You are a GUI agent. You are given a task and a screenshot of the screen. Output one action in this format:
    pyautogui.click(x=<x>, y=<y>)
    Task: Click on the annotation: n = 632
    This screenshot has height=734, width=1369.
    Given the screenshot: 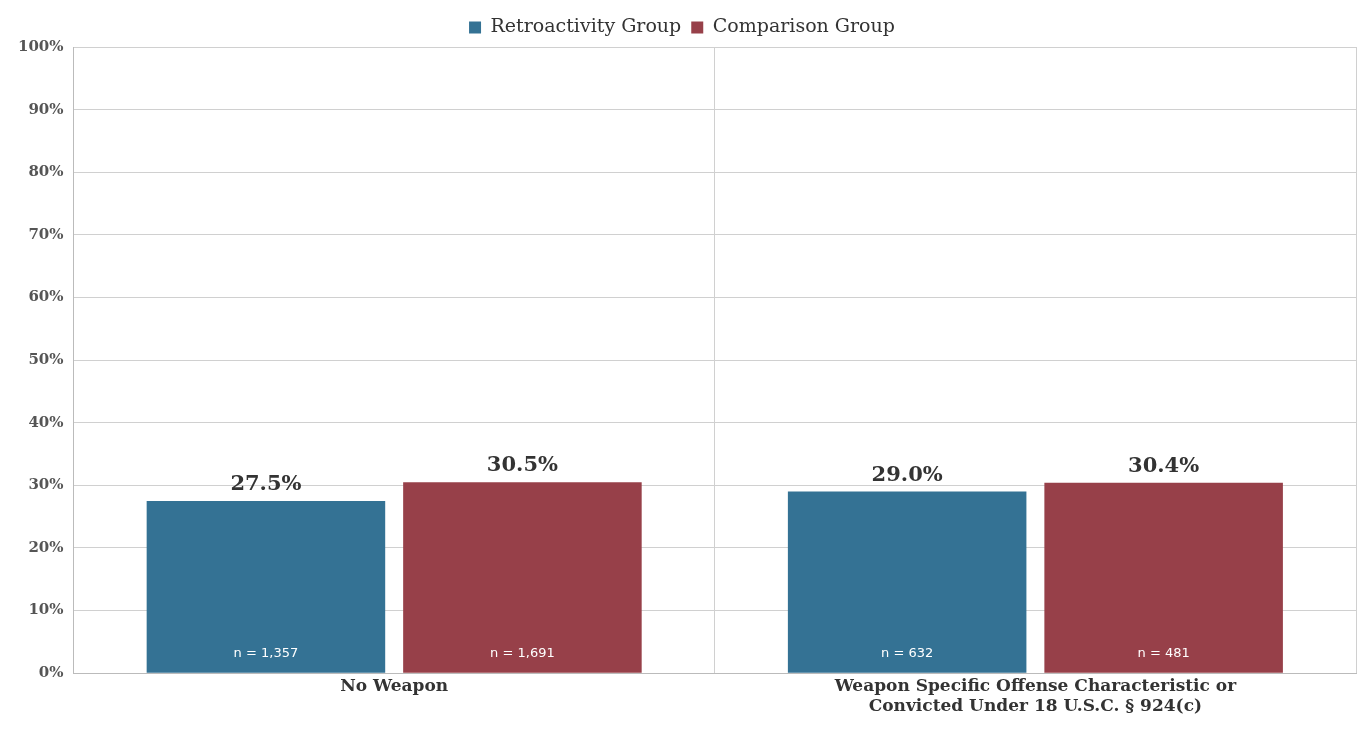 What is the action you would take?
    pyautogui.click(x=907, y=652)
    